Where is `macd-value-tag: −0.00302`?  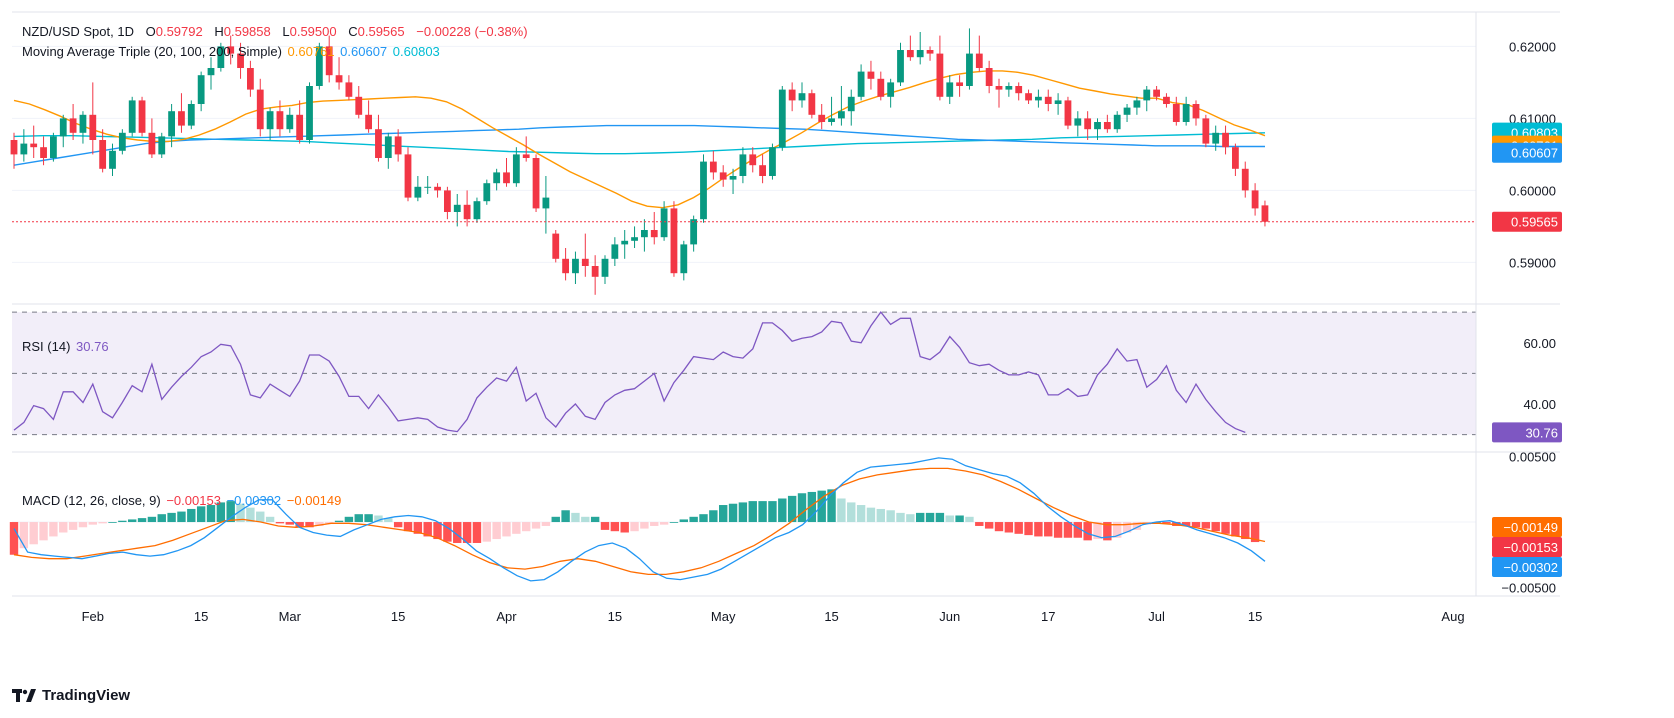
macd-value-tag: −0.00302 is located at coordinates (1527, 567).